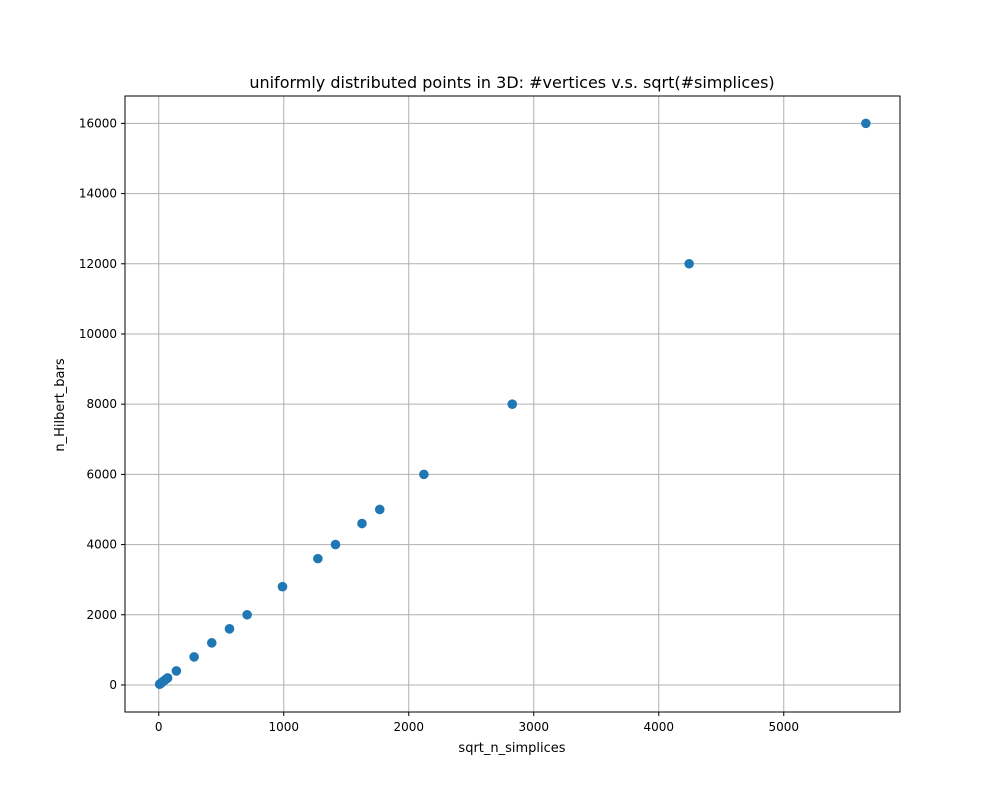 The image size is (1000, 800). I want to click on y-tick-label: 14000, so click(98, 194).